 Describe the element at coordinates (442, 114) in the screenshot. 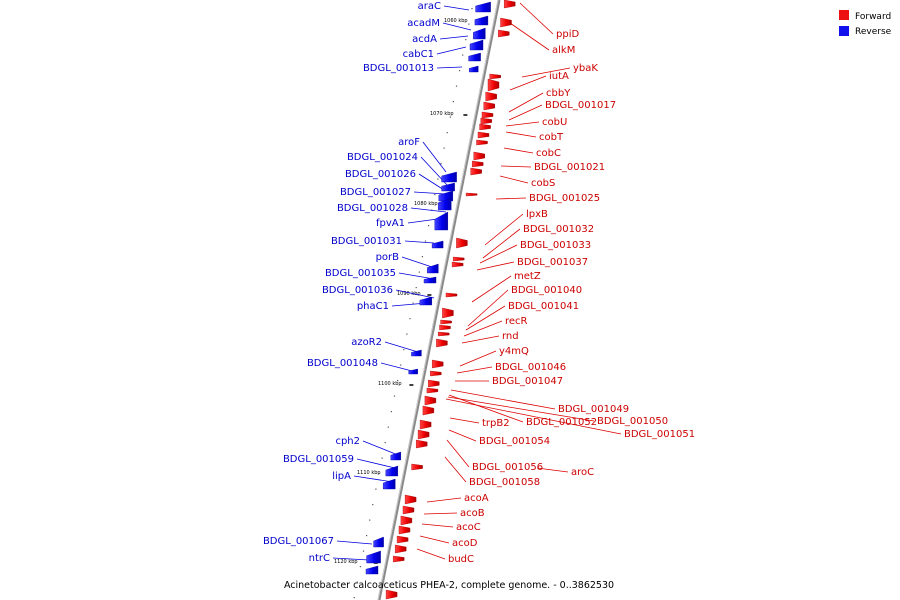

I see `kbp-tick-label: 1070 kbp` at that location.